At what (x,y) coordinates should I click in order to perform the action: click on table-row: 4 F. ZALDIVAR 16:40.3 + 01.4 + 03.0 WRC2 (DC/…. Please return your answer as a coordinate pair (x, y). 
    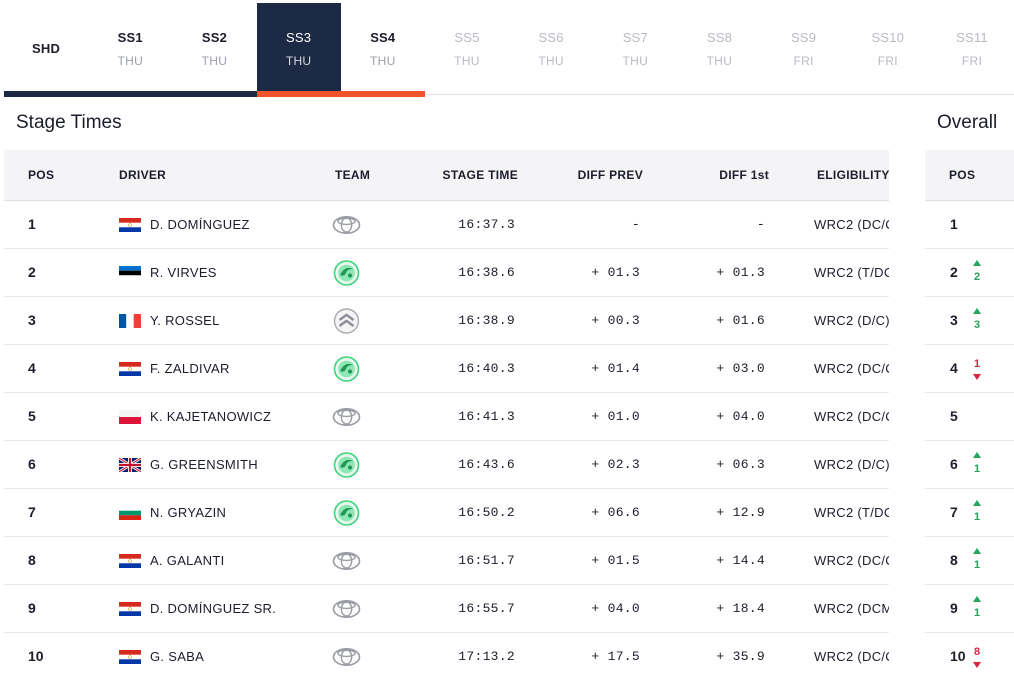
    Looking at the image, I should click on (446, 369).